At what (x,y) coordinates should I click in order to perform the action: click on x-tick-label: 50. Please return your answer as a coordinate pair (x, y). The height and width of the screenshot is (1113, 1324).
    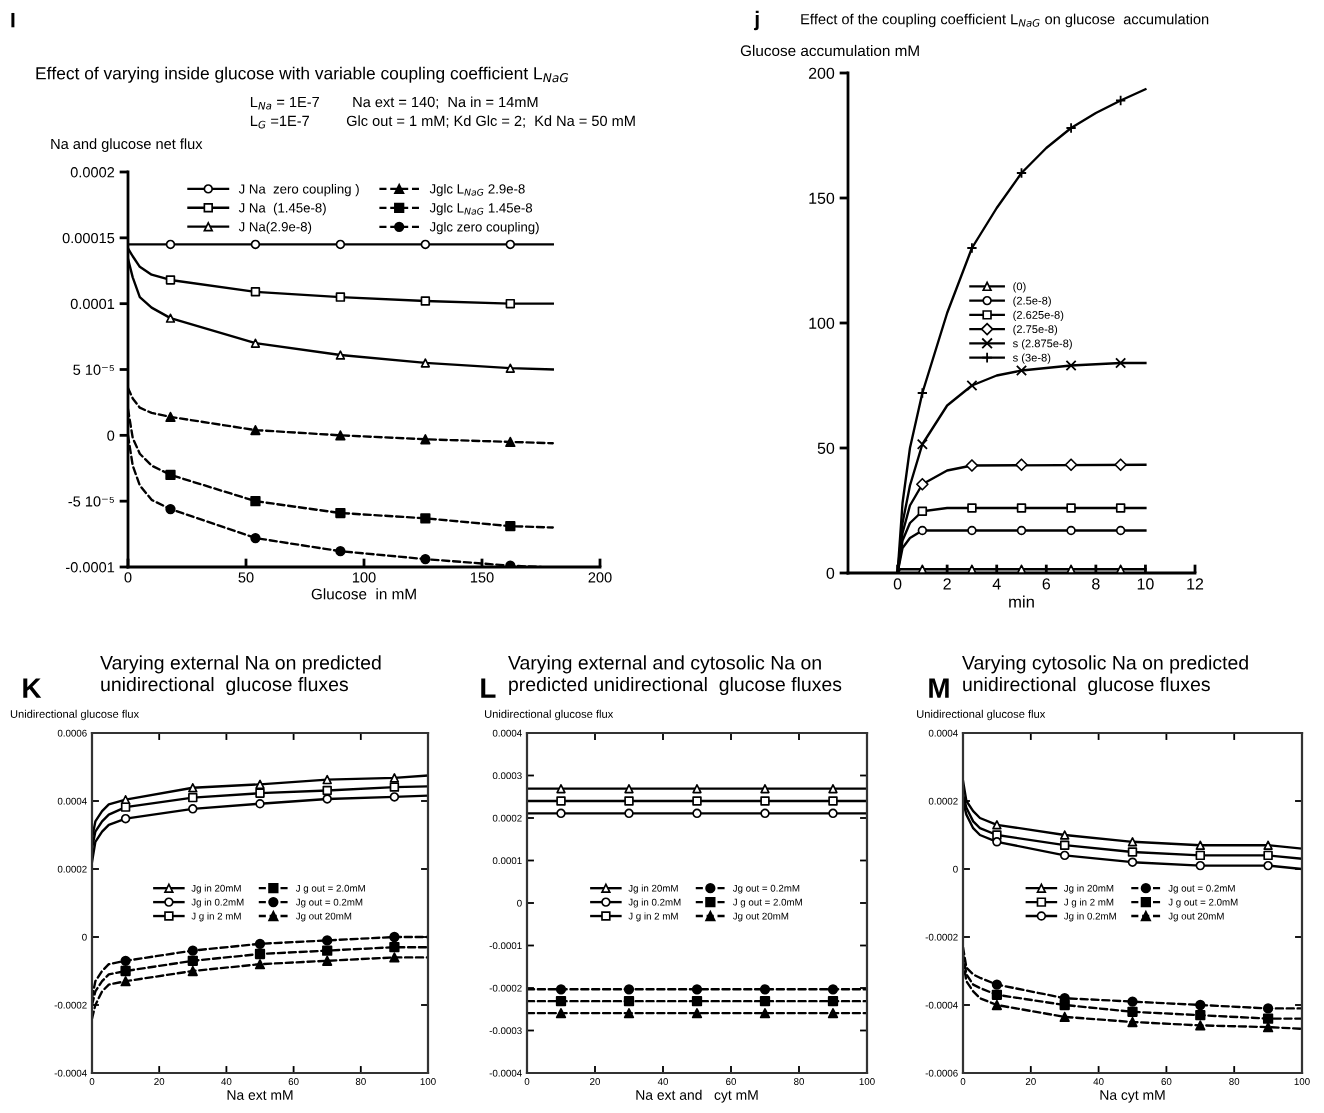
    Looking at the image, I should click on (246, 577).